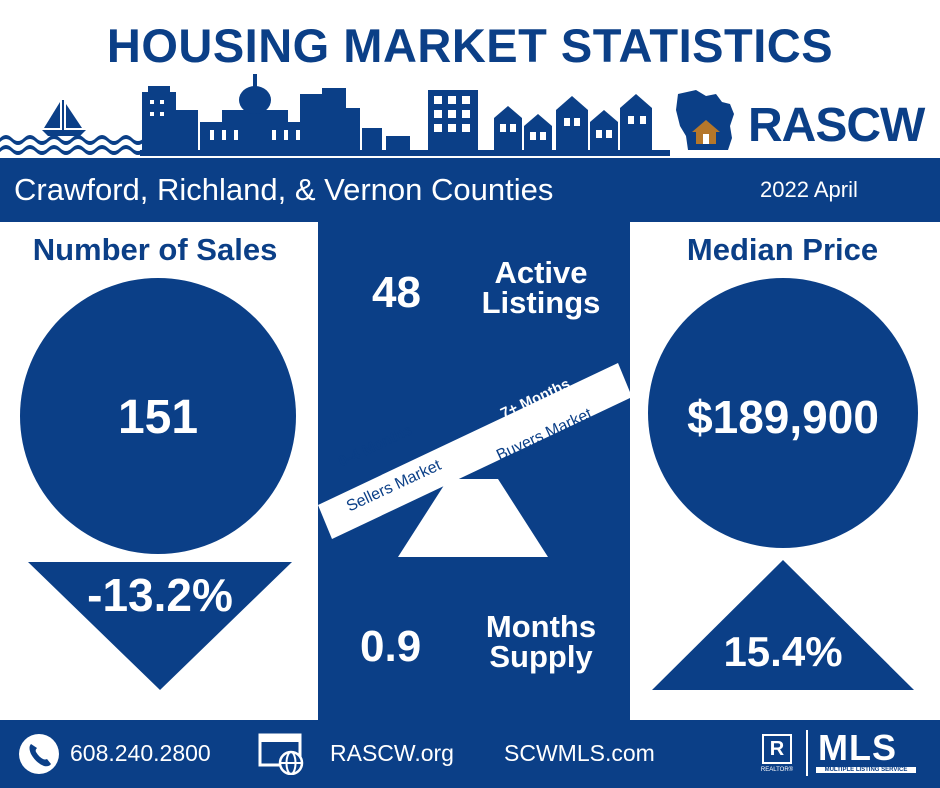  Describe the element at coordinates (474, 451) in the screenshot. I see `seesaw-plank` at that location.